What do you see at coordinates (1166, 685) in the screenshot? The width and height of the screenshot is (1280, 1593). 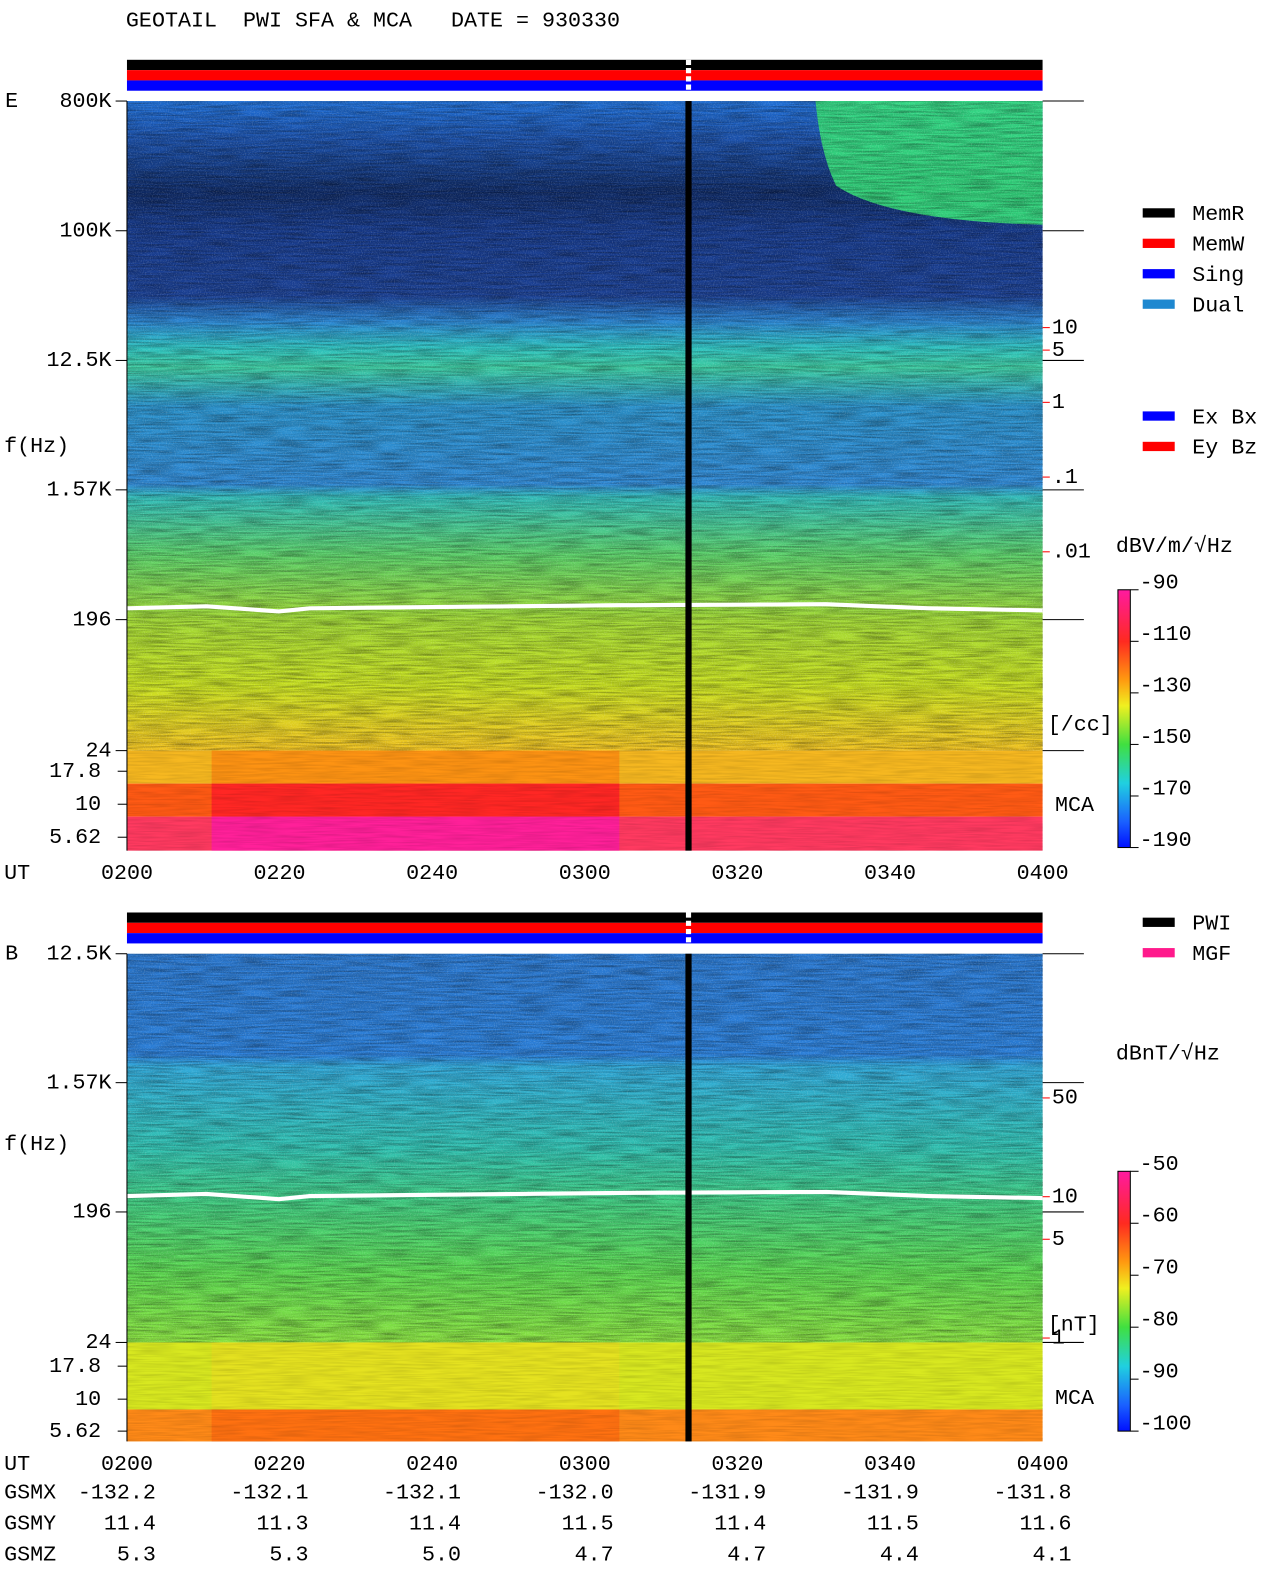 I see `colorbar-tick-label: -130` at bounding box center [1166, 685].